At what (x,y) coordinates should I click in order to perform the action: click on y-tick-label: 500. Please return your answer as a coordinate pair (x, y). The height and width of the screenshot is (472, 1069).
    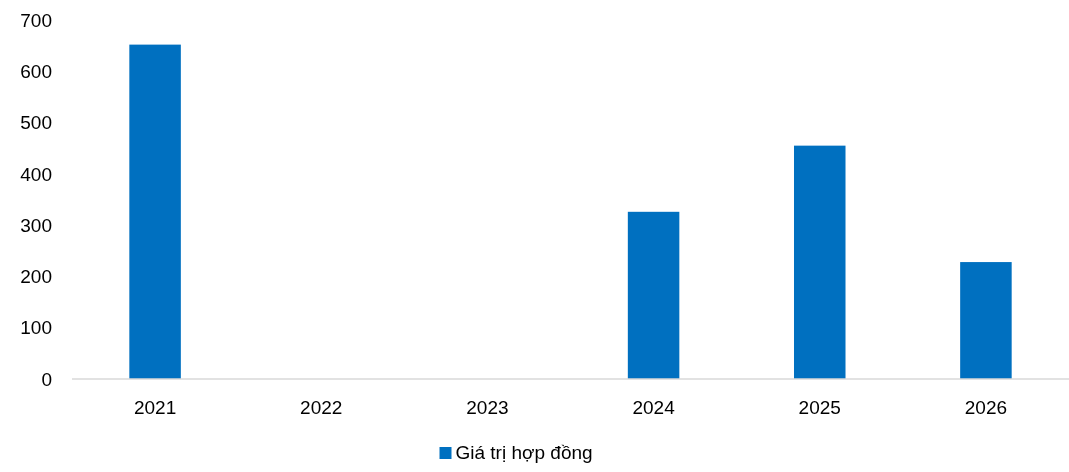
    Looking at the image, I should click on (36, 123).